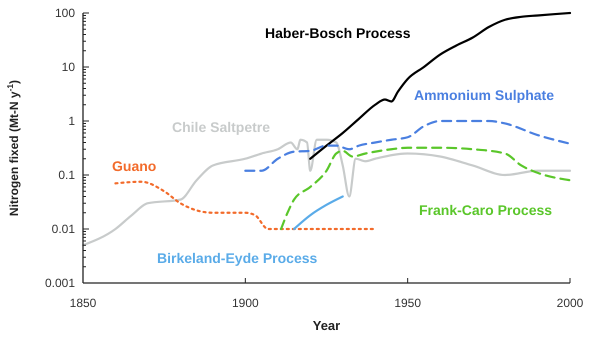 The width and height of the screenshot is (589, 338). Describe the element at coordinates (338, 33) in the screenshot. I see `text: Haber-Bosch Process` at that location.